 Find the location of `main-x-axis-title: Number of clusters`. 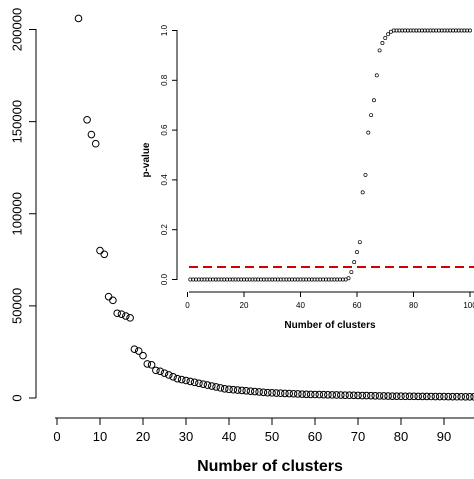

main-x-axis-title: Number of clusters is located at coordinates (270, 466).